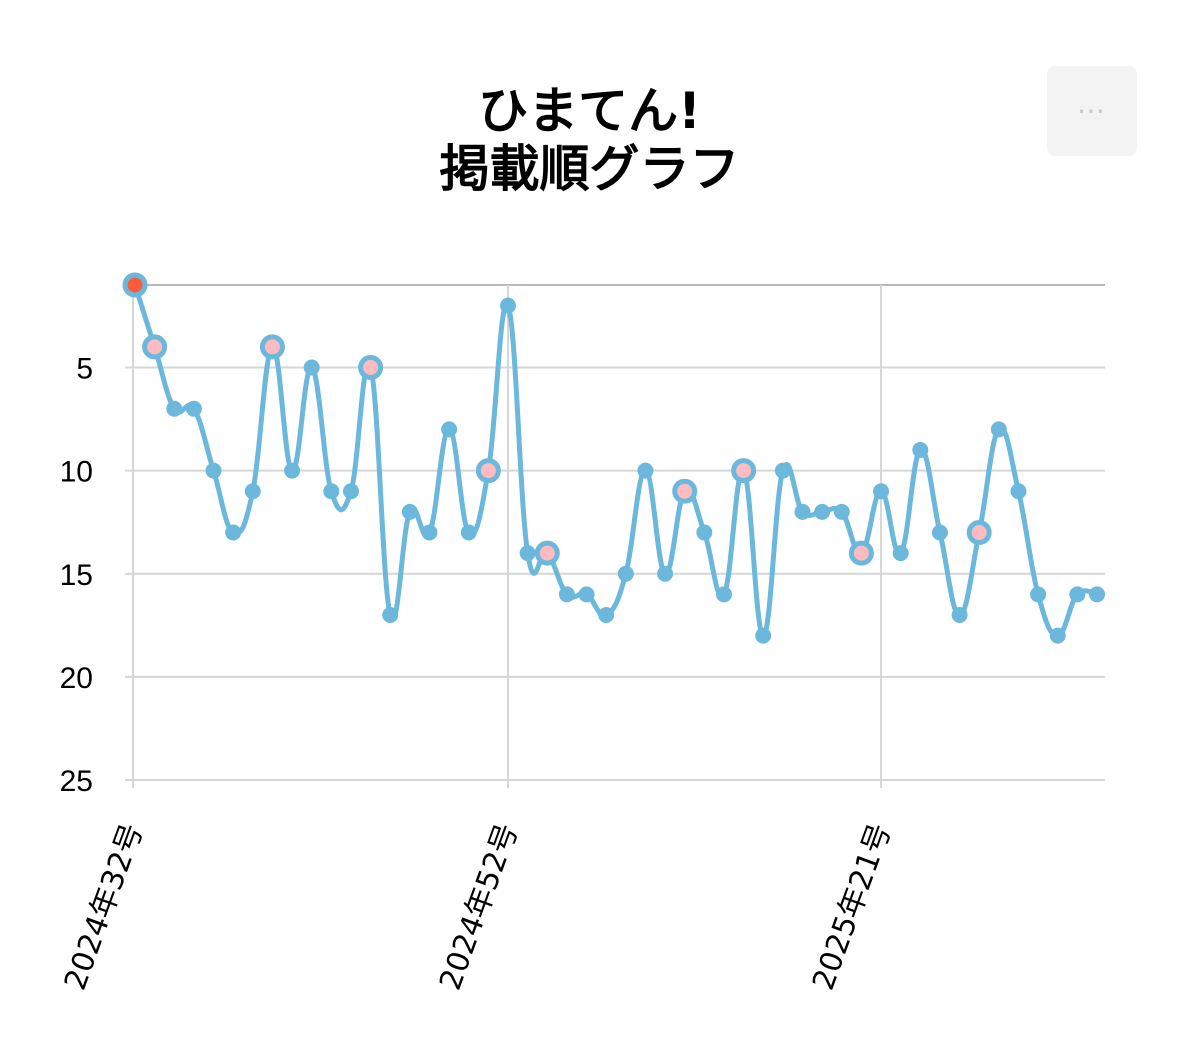 The height and width of the screenshot is (1045, 1179). What do you see at coordinates (76, 472) in the screenshot?
I see `y-tick-label: 10` at bounding box center [76, 472].